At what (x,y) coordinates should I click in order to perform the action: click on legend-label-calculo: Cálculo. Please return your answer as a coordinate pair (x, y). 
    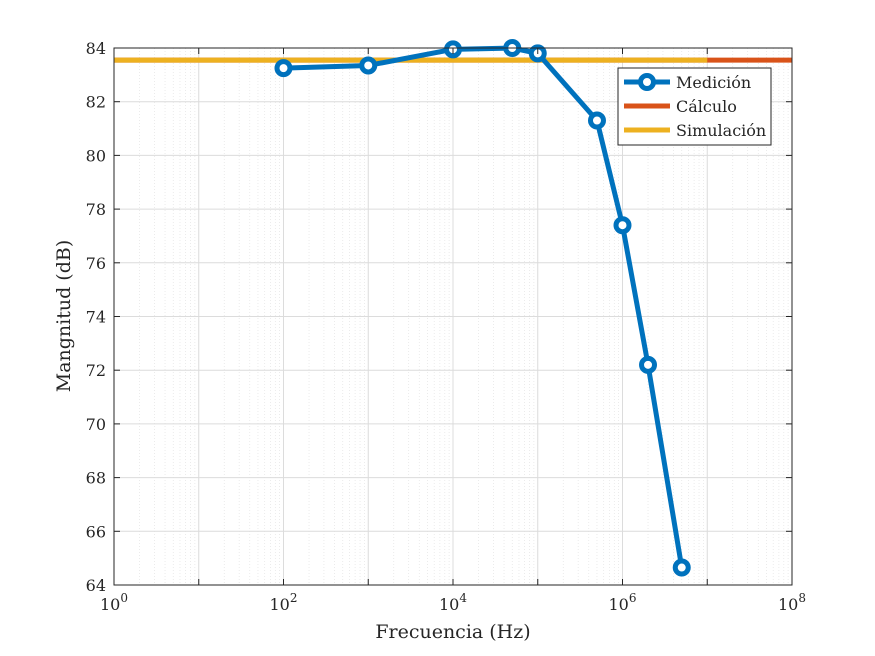
    Looking at the image, I should click on (706, 106).